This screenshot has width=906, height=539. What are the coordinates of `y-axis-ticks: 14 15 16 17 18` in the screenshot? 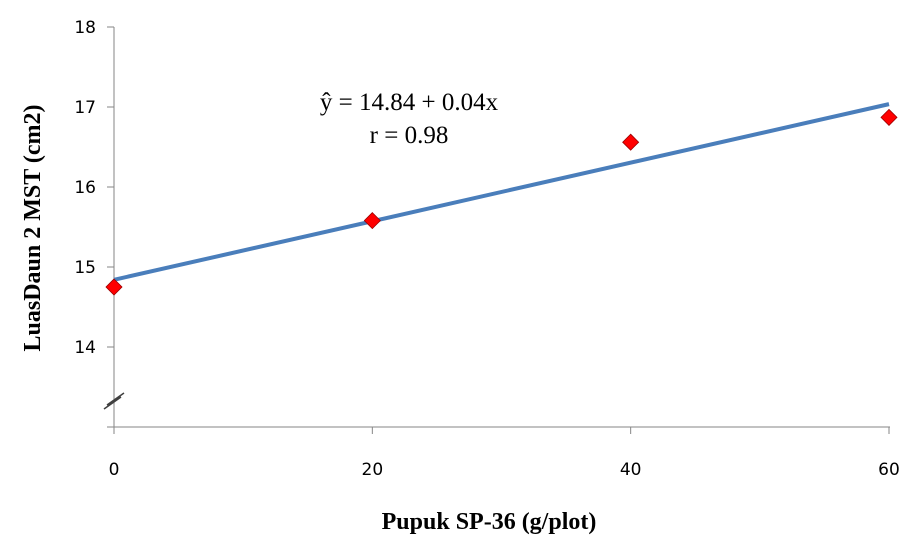 It's located at (94, 223).